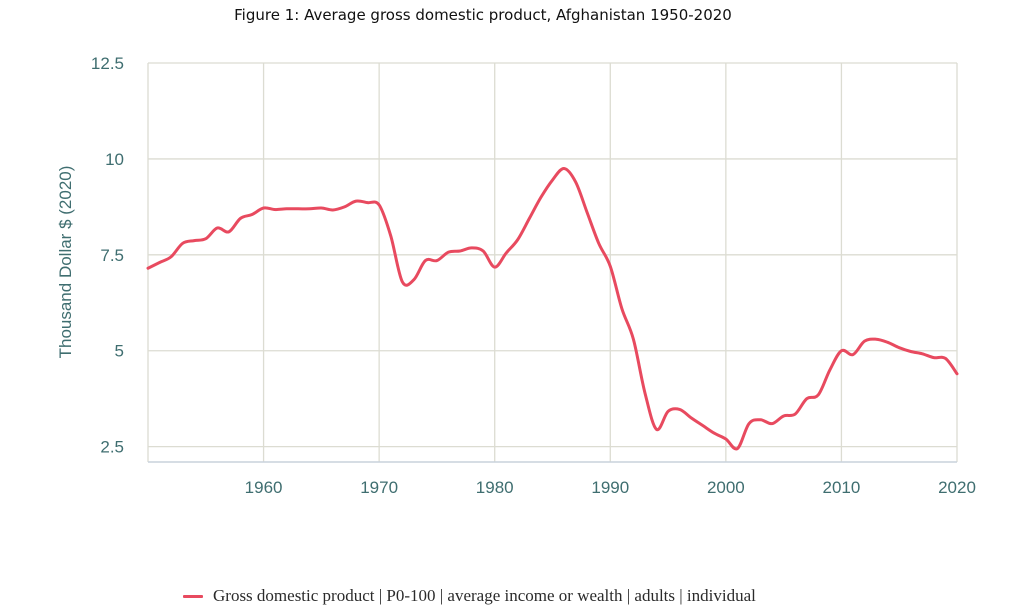  I want to click on y-tick-label: 12.5, so click(107, 63).